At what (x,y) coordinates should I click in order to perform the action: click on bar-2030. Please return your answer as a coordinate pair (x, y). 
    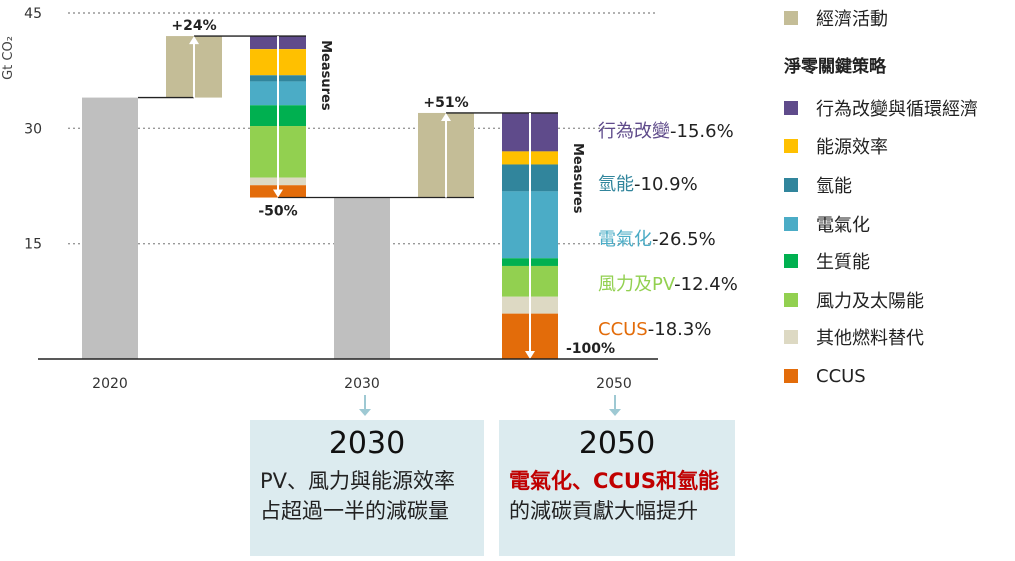
    Looking at the image, I should click on (362, 278).